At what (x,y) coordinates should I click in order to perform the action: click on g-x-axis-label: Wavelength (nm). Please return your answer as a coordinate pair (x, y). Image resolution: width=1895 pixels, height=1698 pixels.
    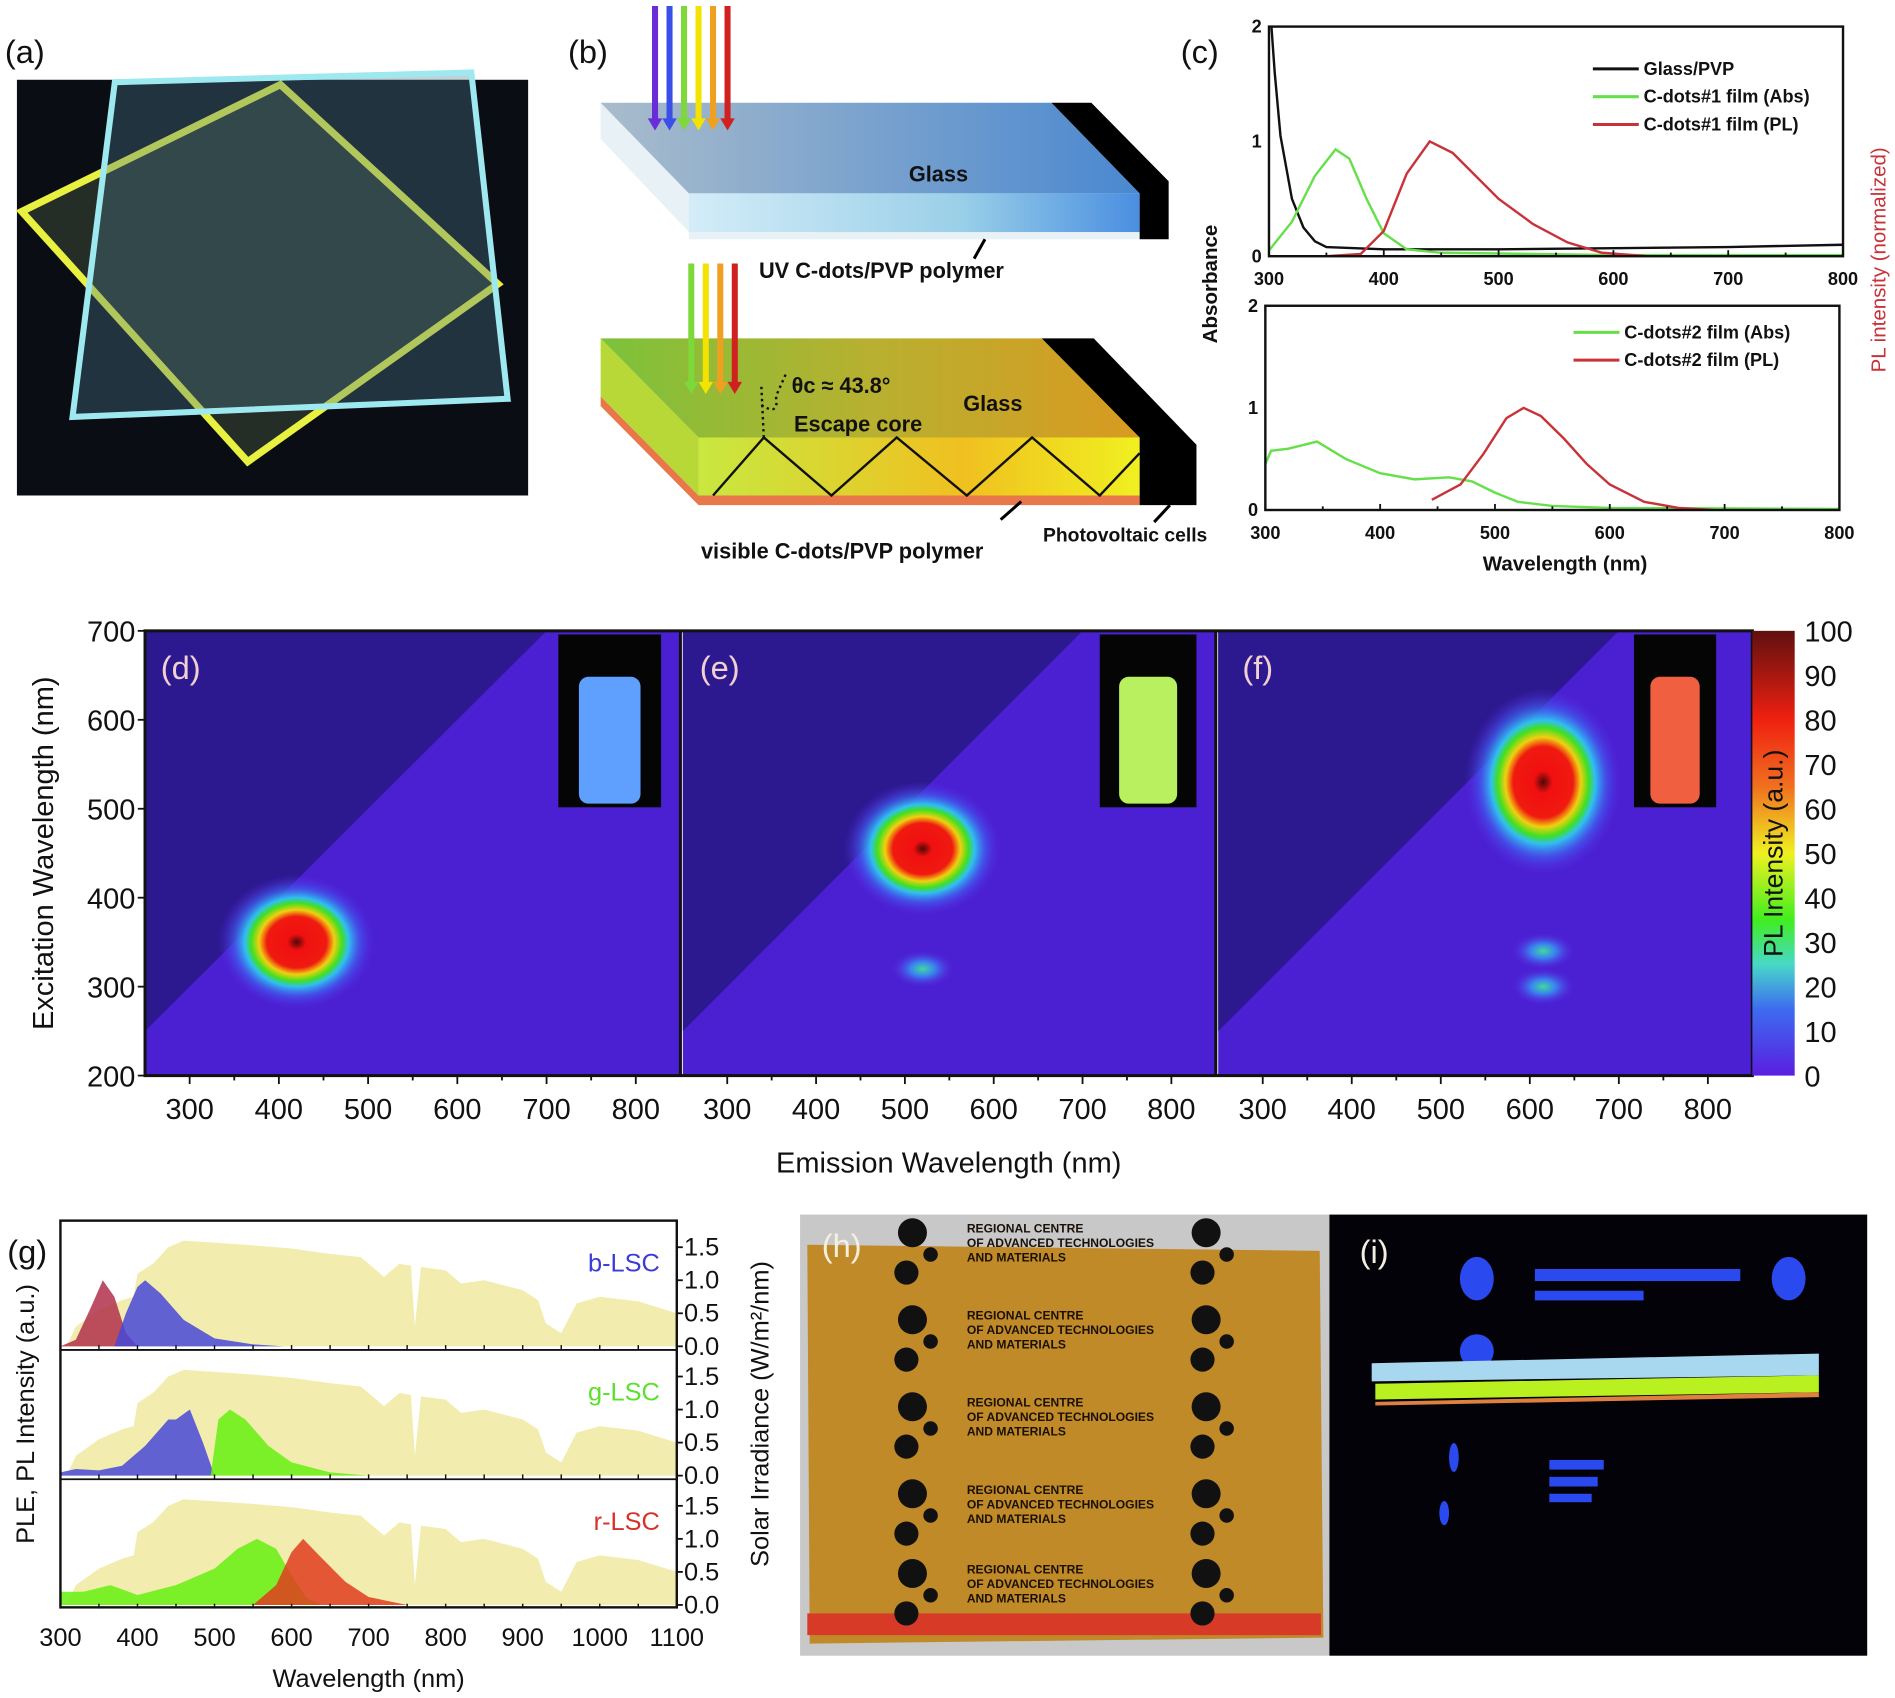
    Looking at the image, I should click on (369, 1679).